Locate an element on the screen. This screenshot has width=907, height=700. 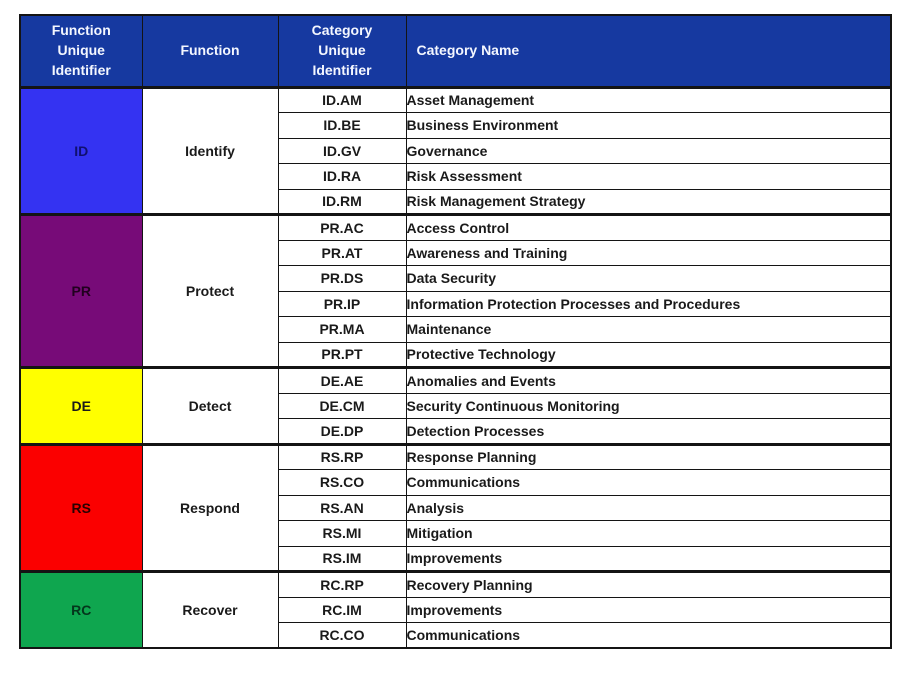
category-id-cell: PR.PT is located at coordinates (342, 354).